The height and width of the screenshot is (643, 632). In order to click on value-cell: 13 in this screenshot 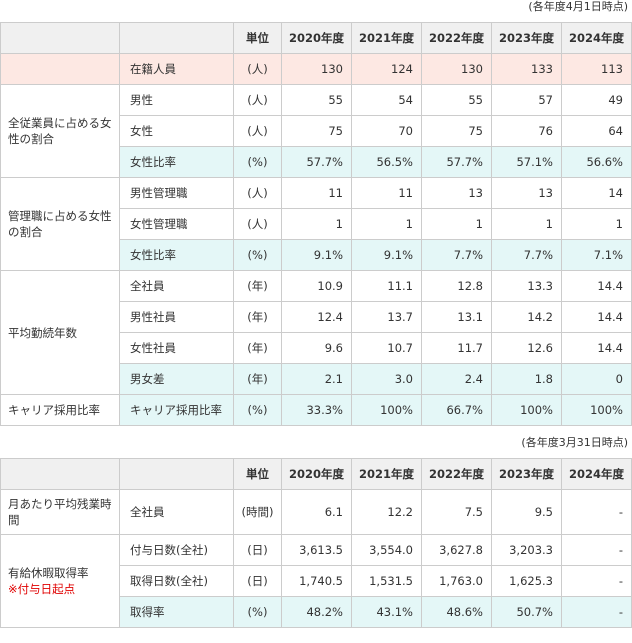, I will do `click(456, 193)`.